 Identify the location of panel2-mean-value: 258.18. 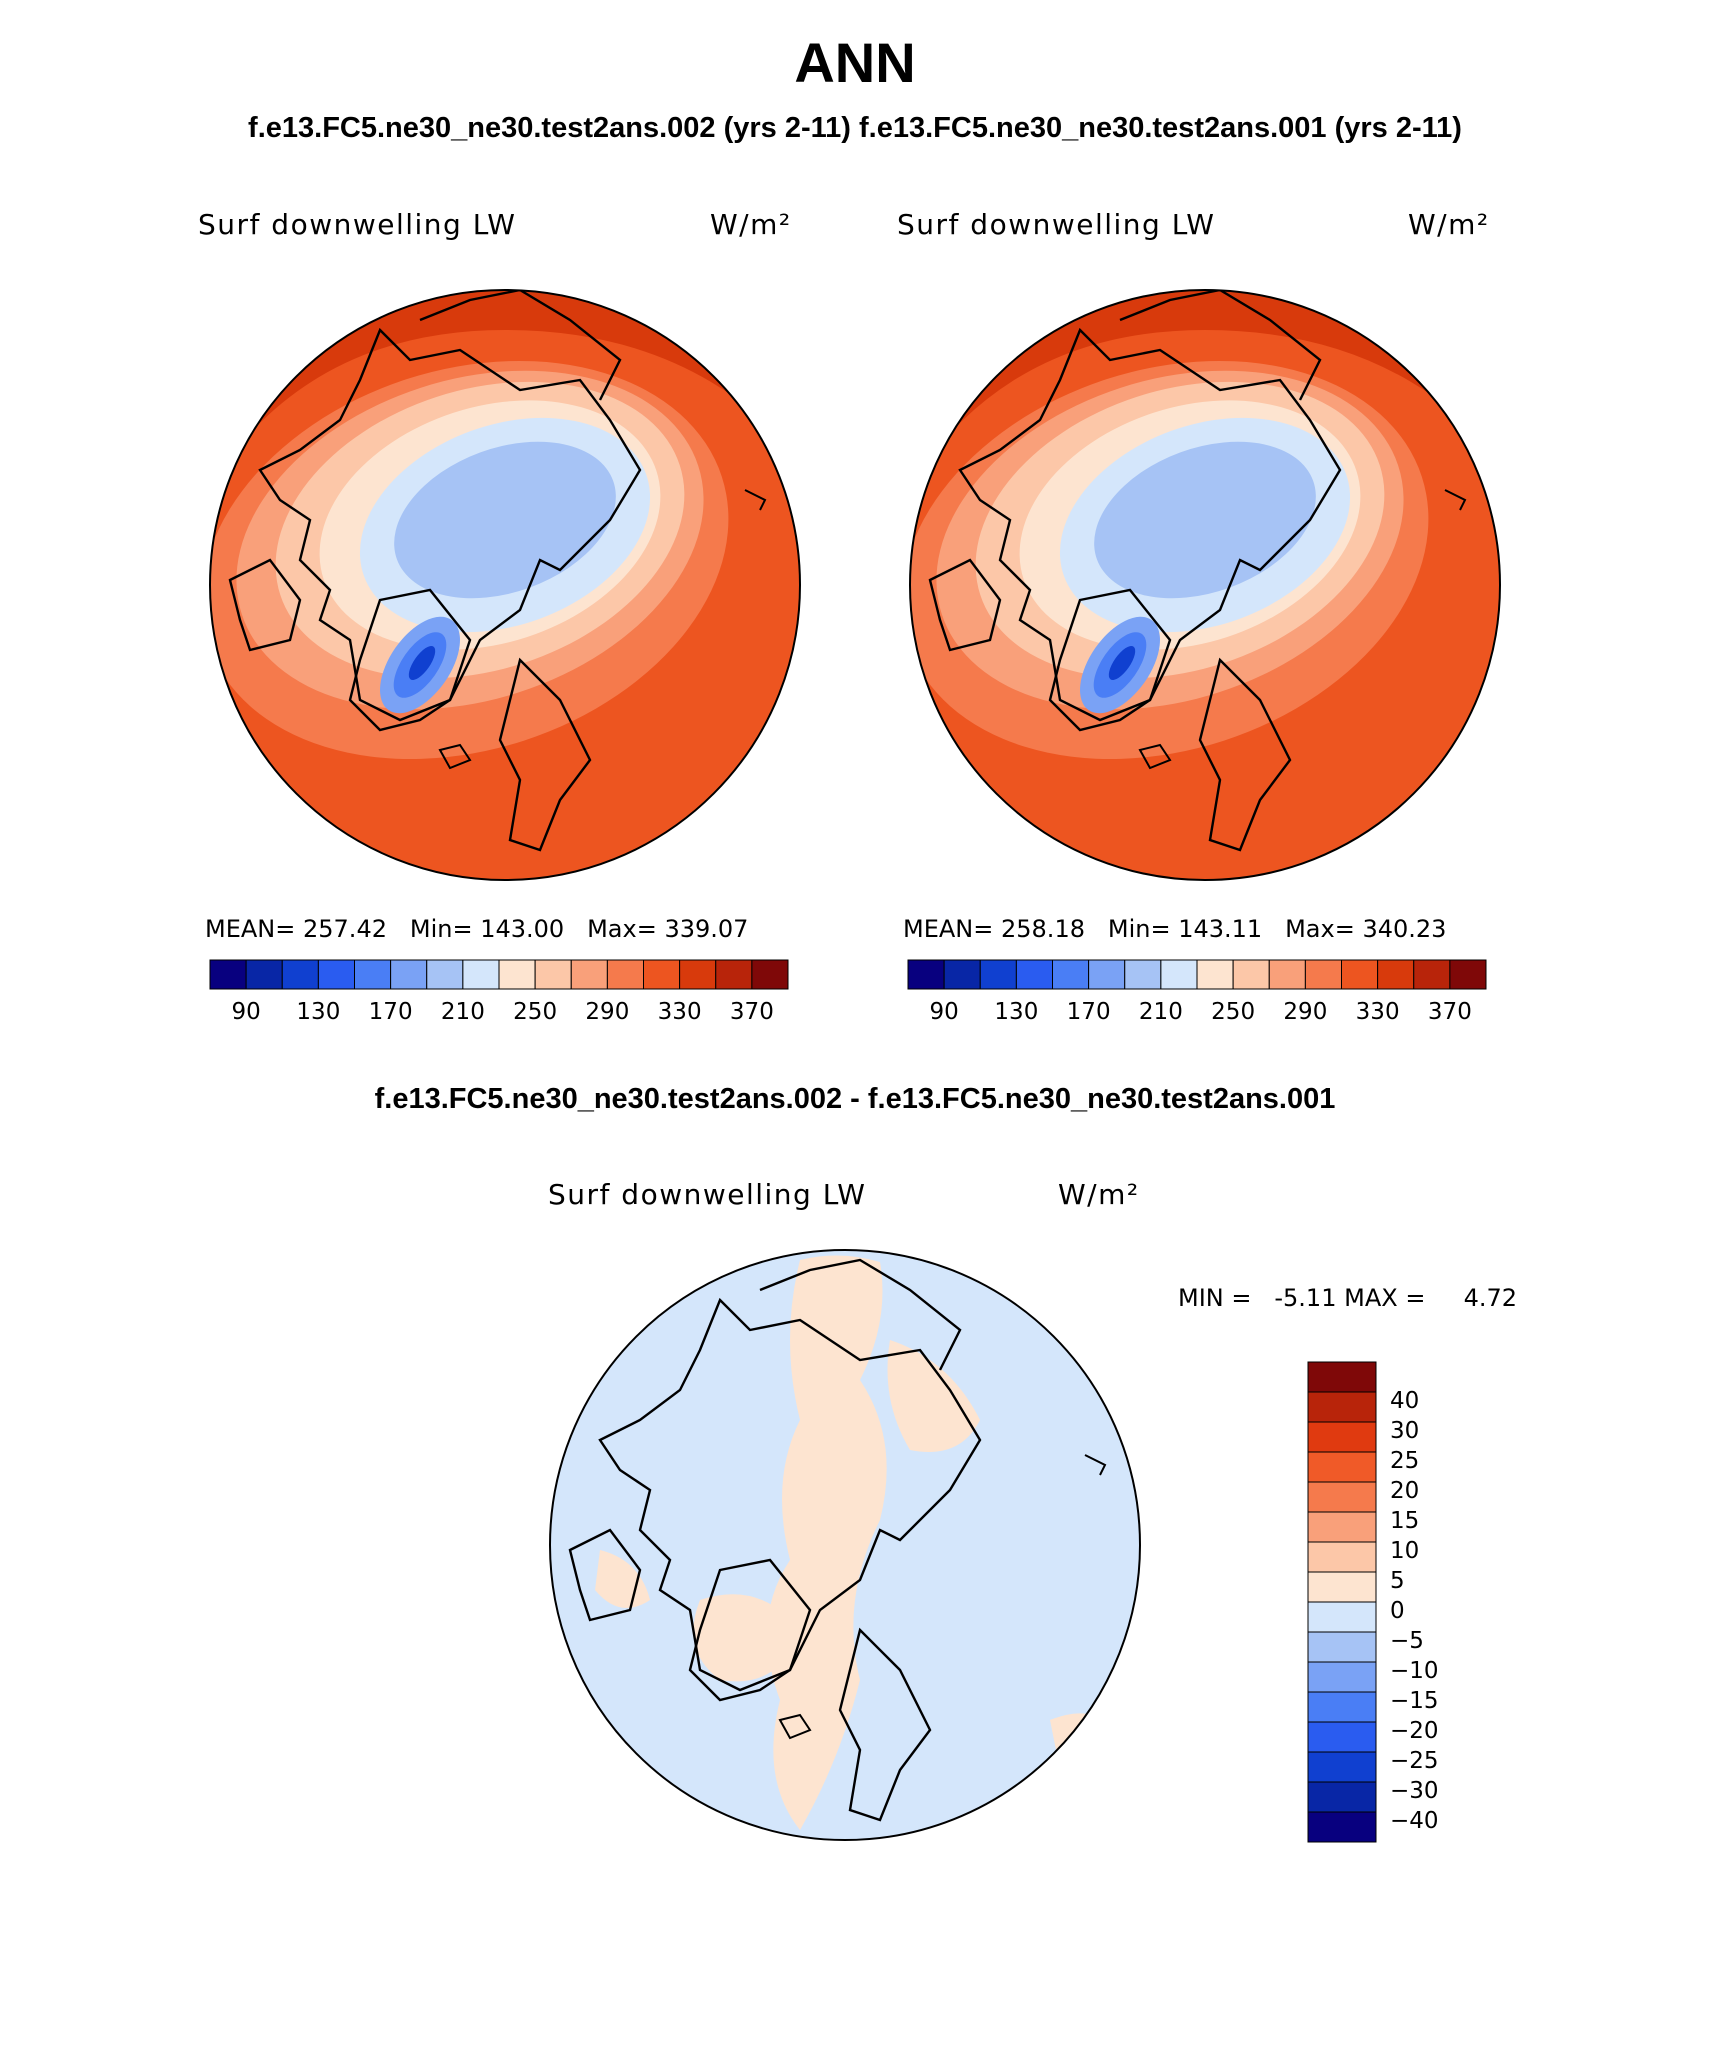
(1043, 929).